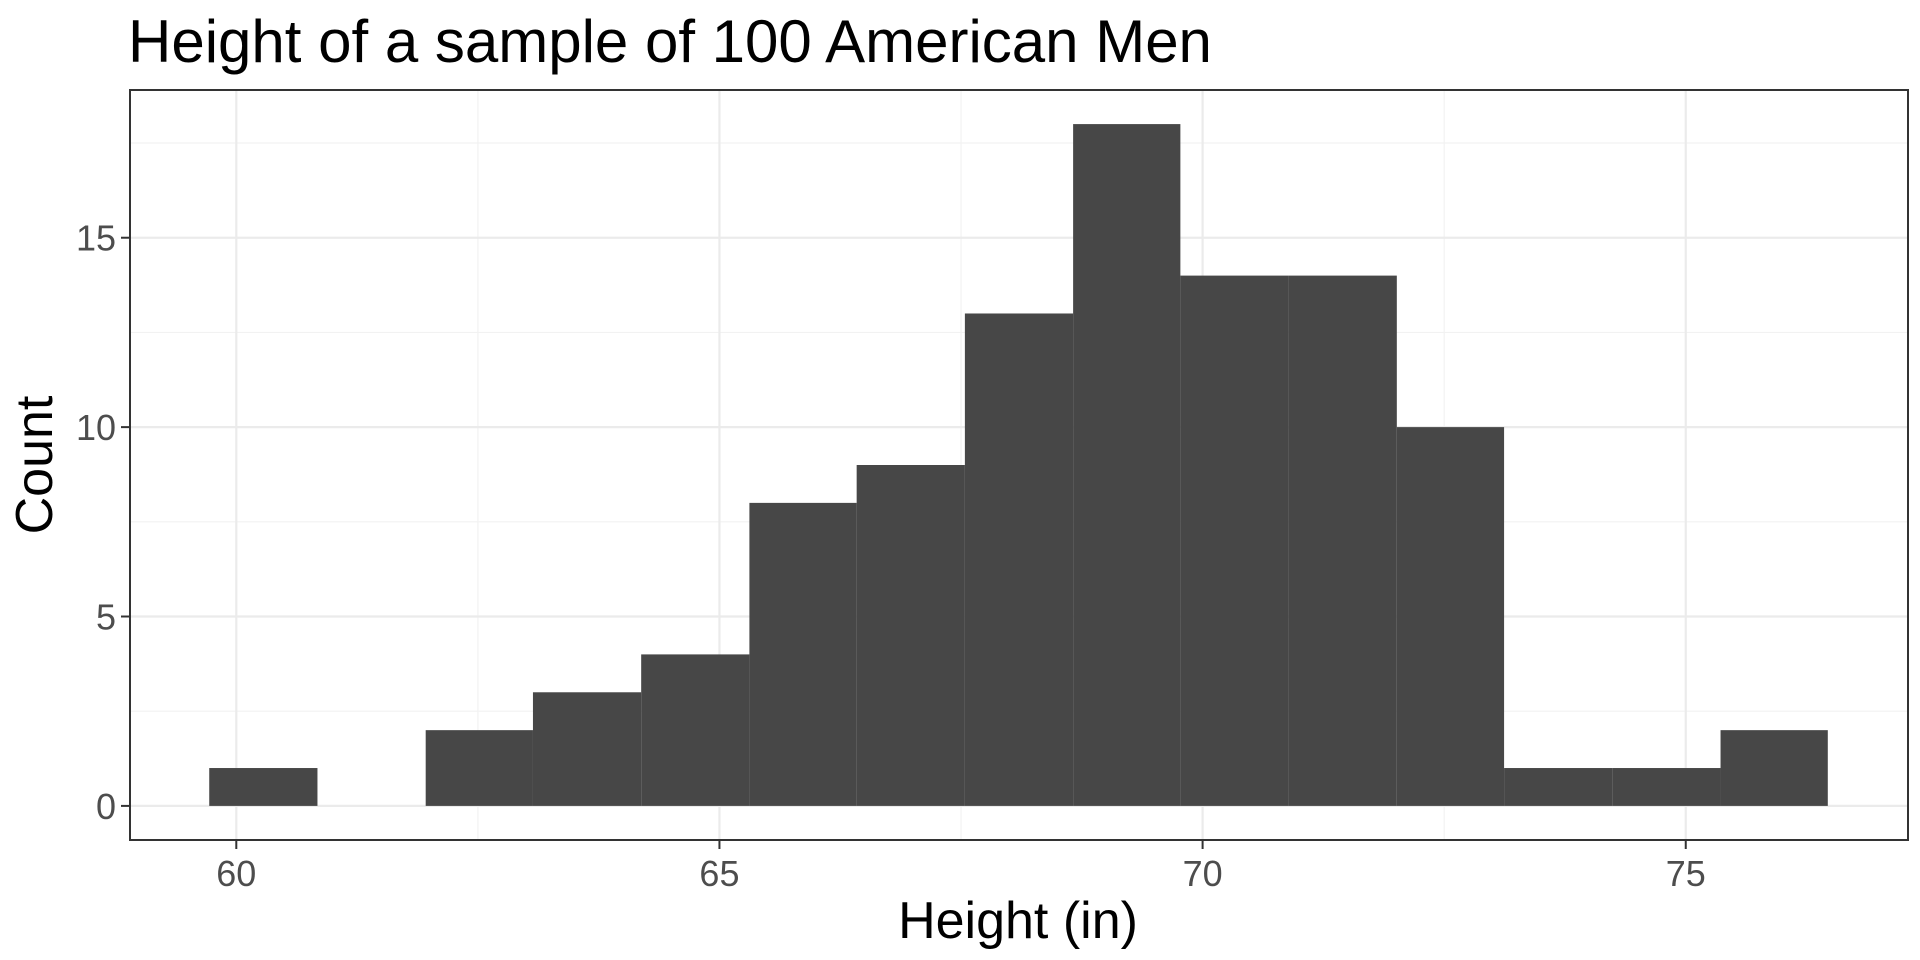  Describe the element at coordinates (719, 873) in the screenshot. I see `x-tick-label: 65` at that location.